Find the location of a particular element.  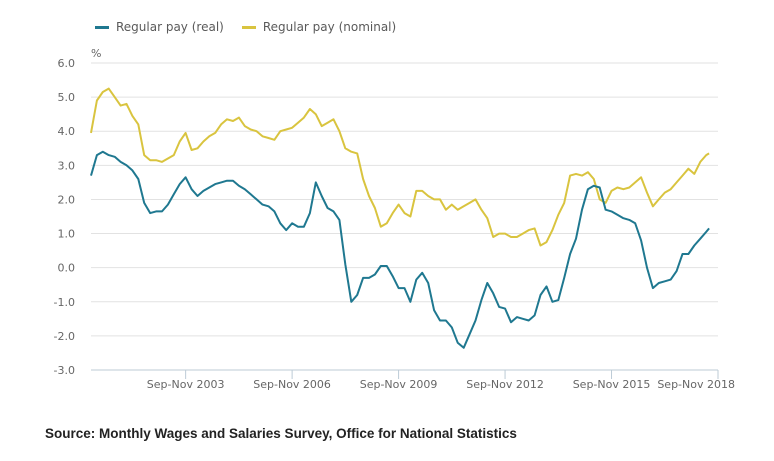

y-tick-label: -2.0 is located at coordinates (64, 336).